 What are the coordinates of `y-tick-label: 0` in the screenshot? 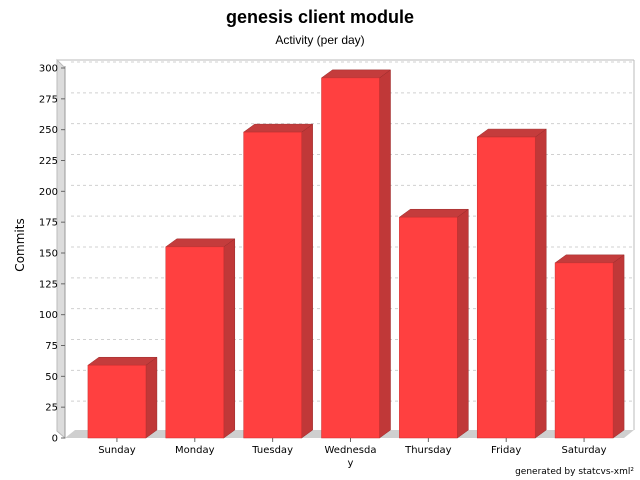 It's located at (55, 439).